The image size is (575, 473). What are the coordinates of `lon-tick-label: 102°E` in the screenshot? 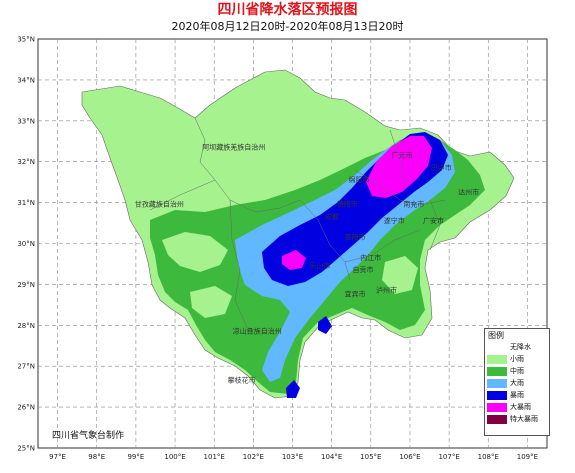 It's located at (253, 457).